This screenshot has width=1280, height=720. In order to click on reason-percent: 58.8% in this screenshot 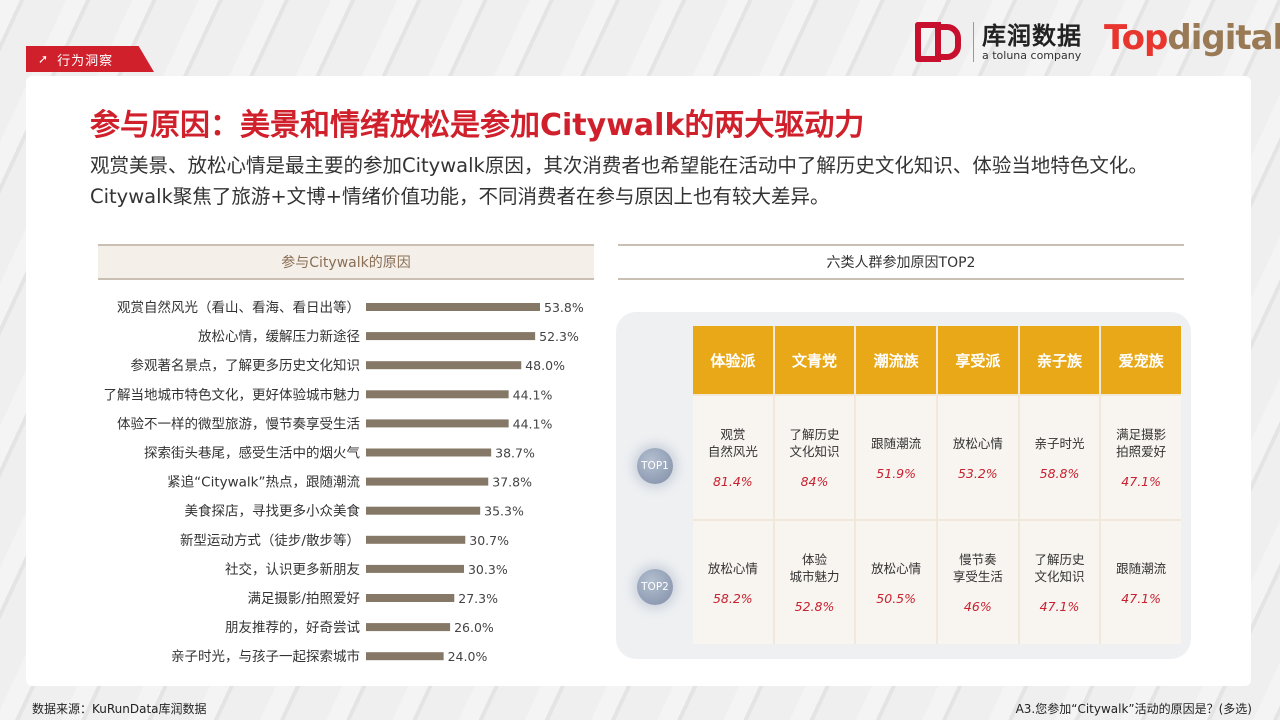, I will do `click(1059, 473)`.